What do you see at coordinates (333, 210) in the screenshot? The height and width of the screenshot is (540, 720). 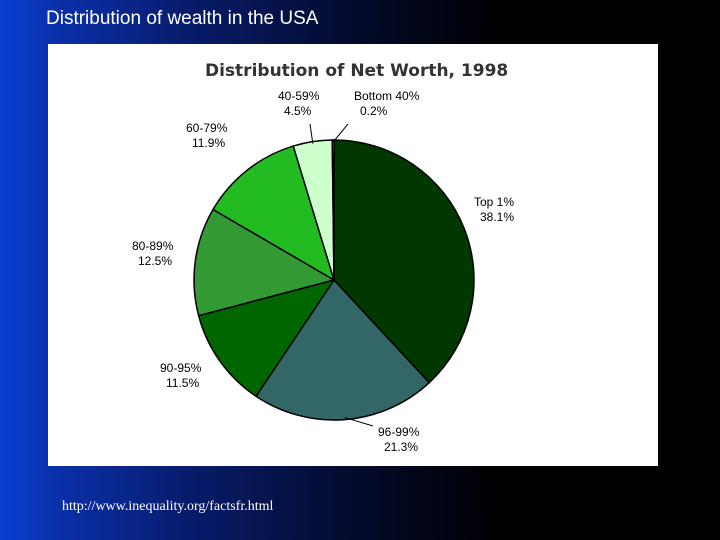 I see `pie-slice-bottom-40-` at bounding box center [333, 210].